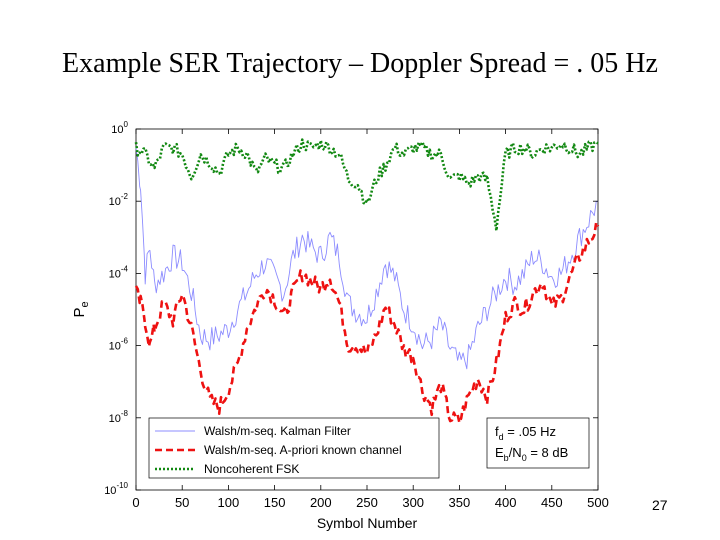 The height and width of the screenshot is (540, 720). I want to click on x-tick-label: 300, so click(413, 502).